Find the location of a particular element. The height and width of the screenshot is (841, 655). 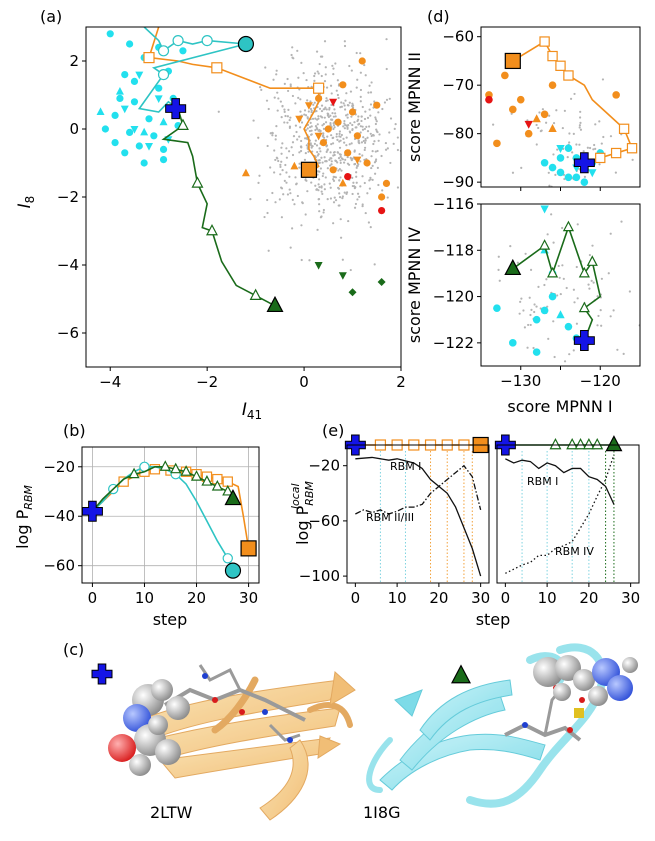

trajectory-end-cyan is located at coordinates (246, 44).